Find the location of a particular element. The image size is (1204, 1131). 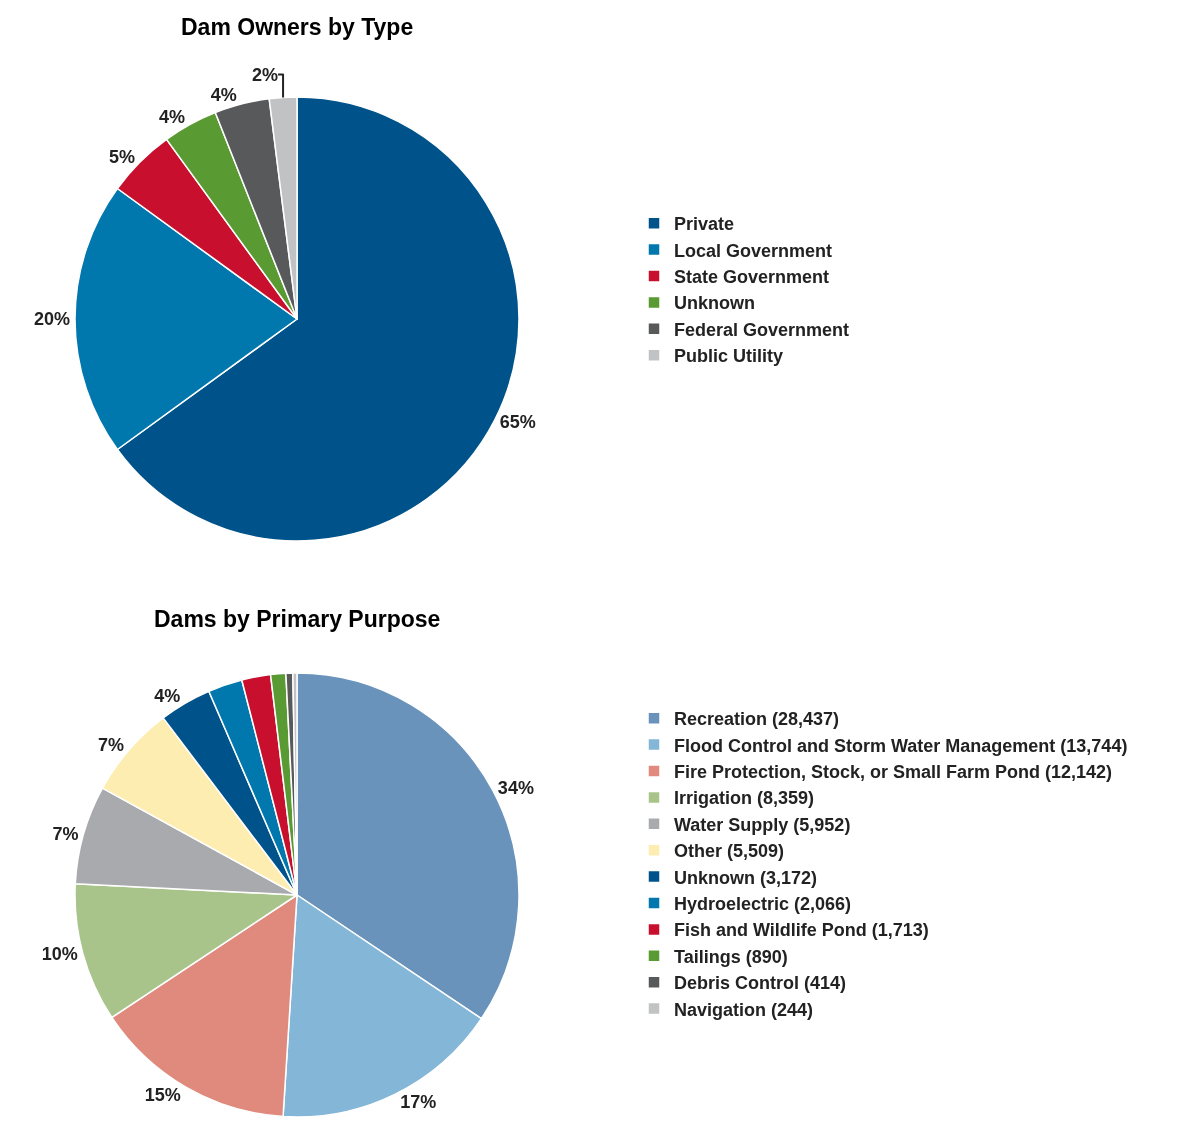

chart-title: Dam Owners by Type is located at coordinates (297, 27).